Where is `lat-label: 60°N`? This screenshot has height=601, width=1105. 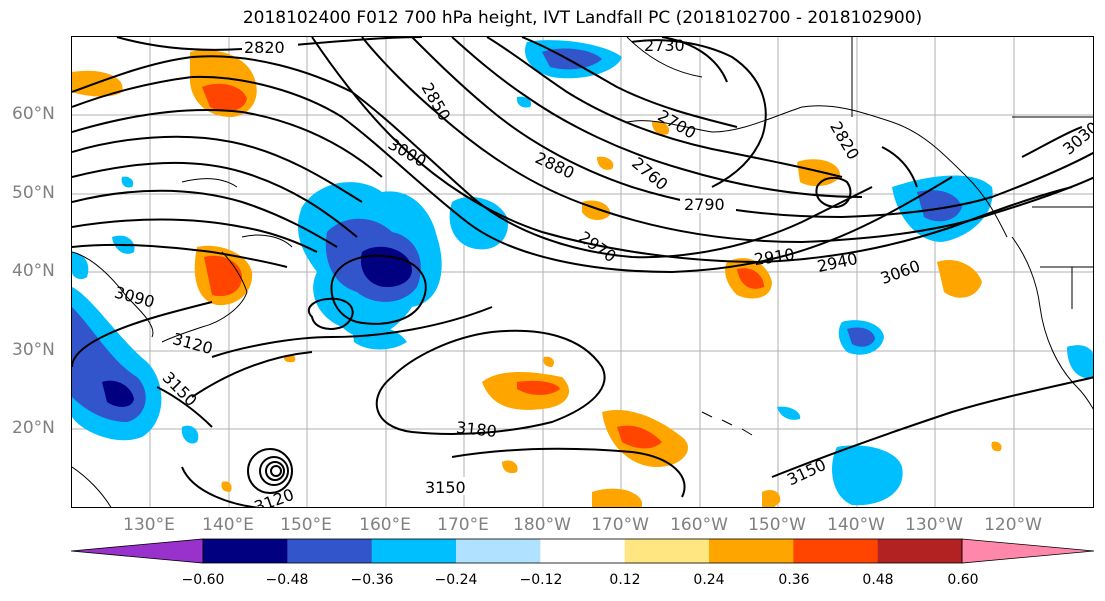 lat-label: 60°N is located at coordinates (33, 114).